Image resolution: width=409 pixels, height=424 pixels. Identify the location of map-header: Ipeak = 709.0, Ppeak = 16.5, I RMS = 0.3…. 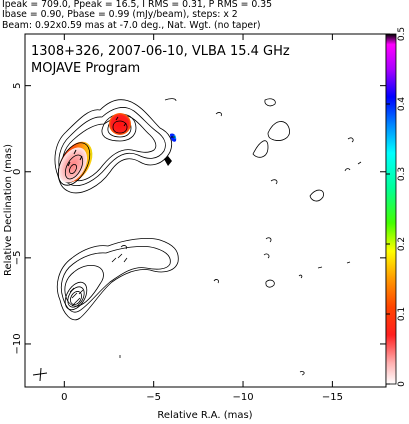
(204, 15).